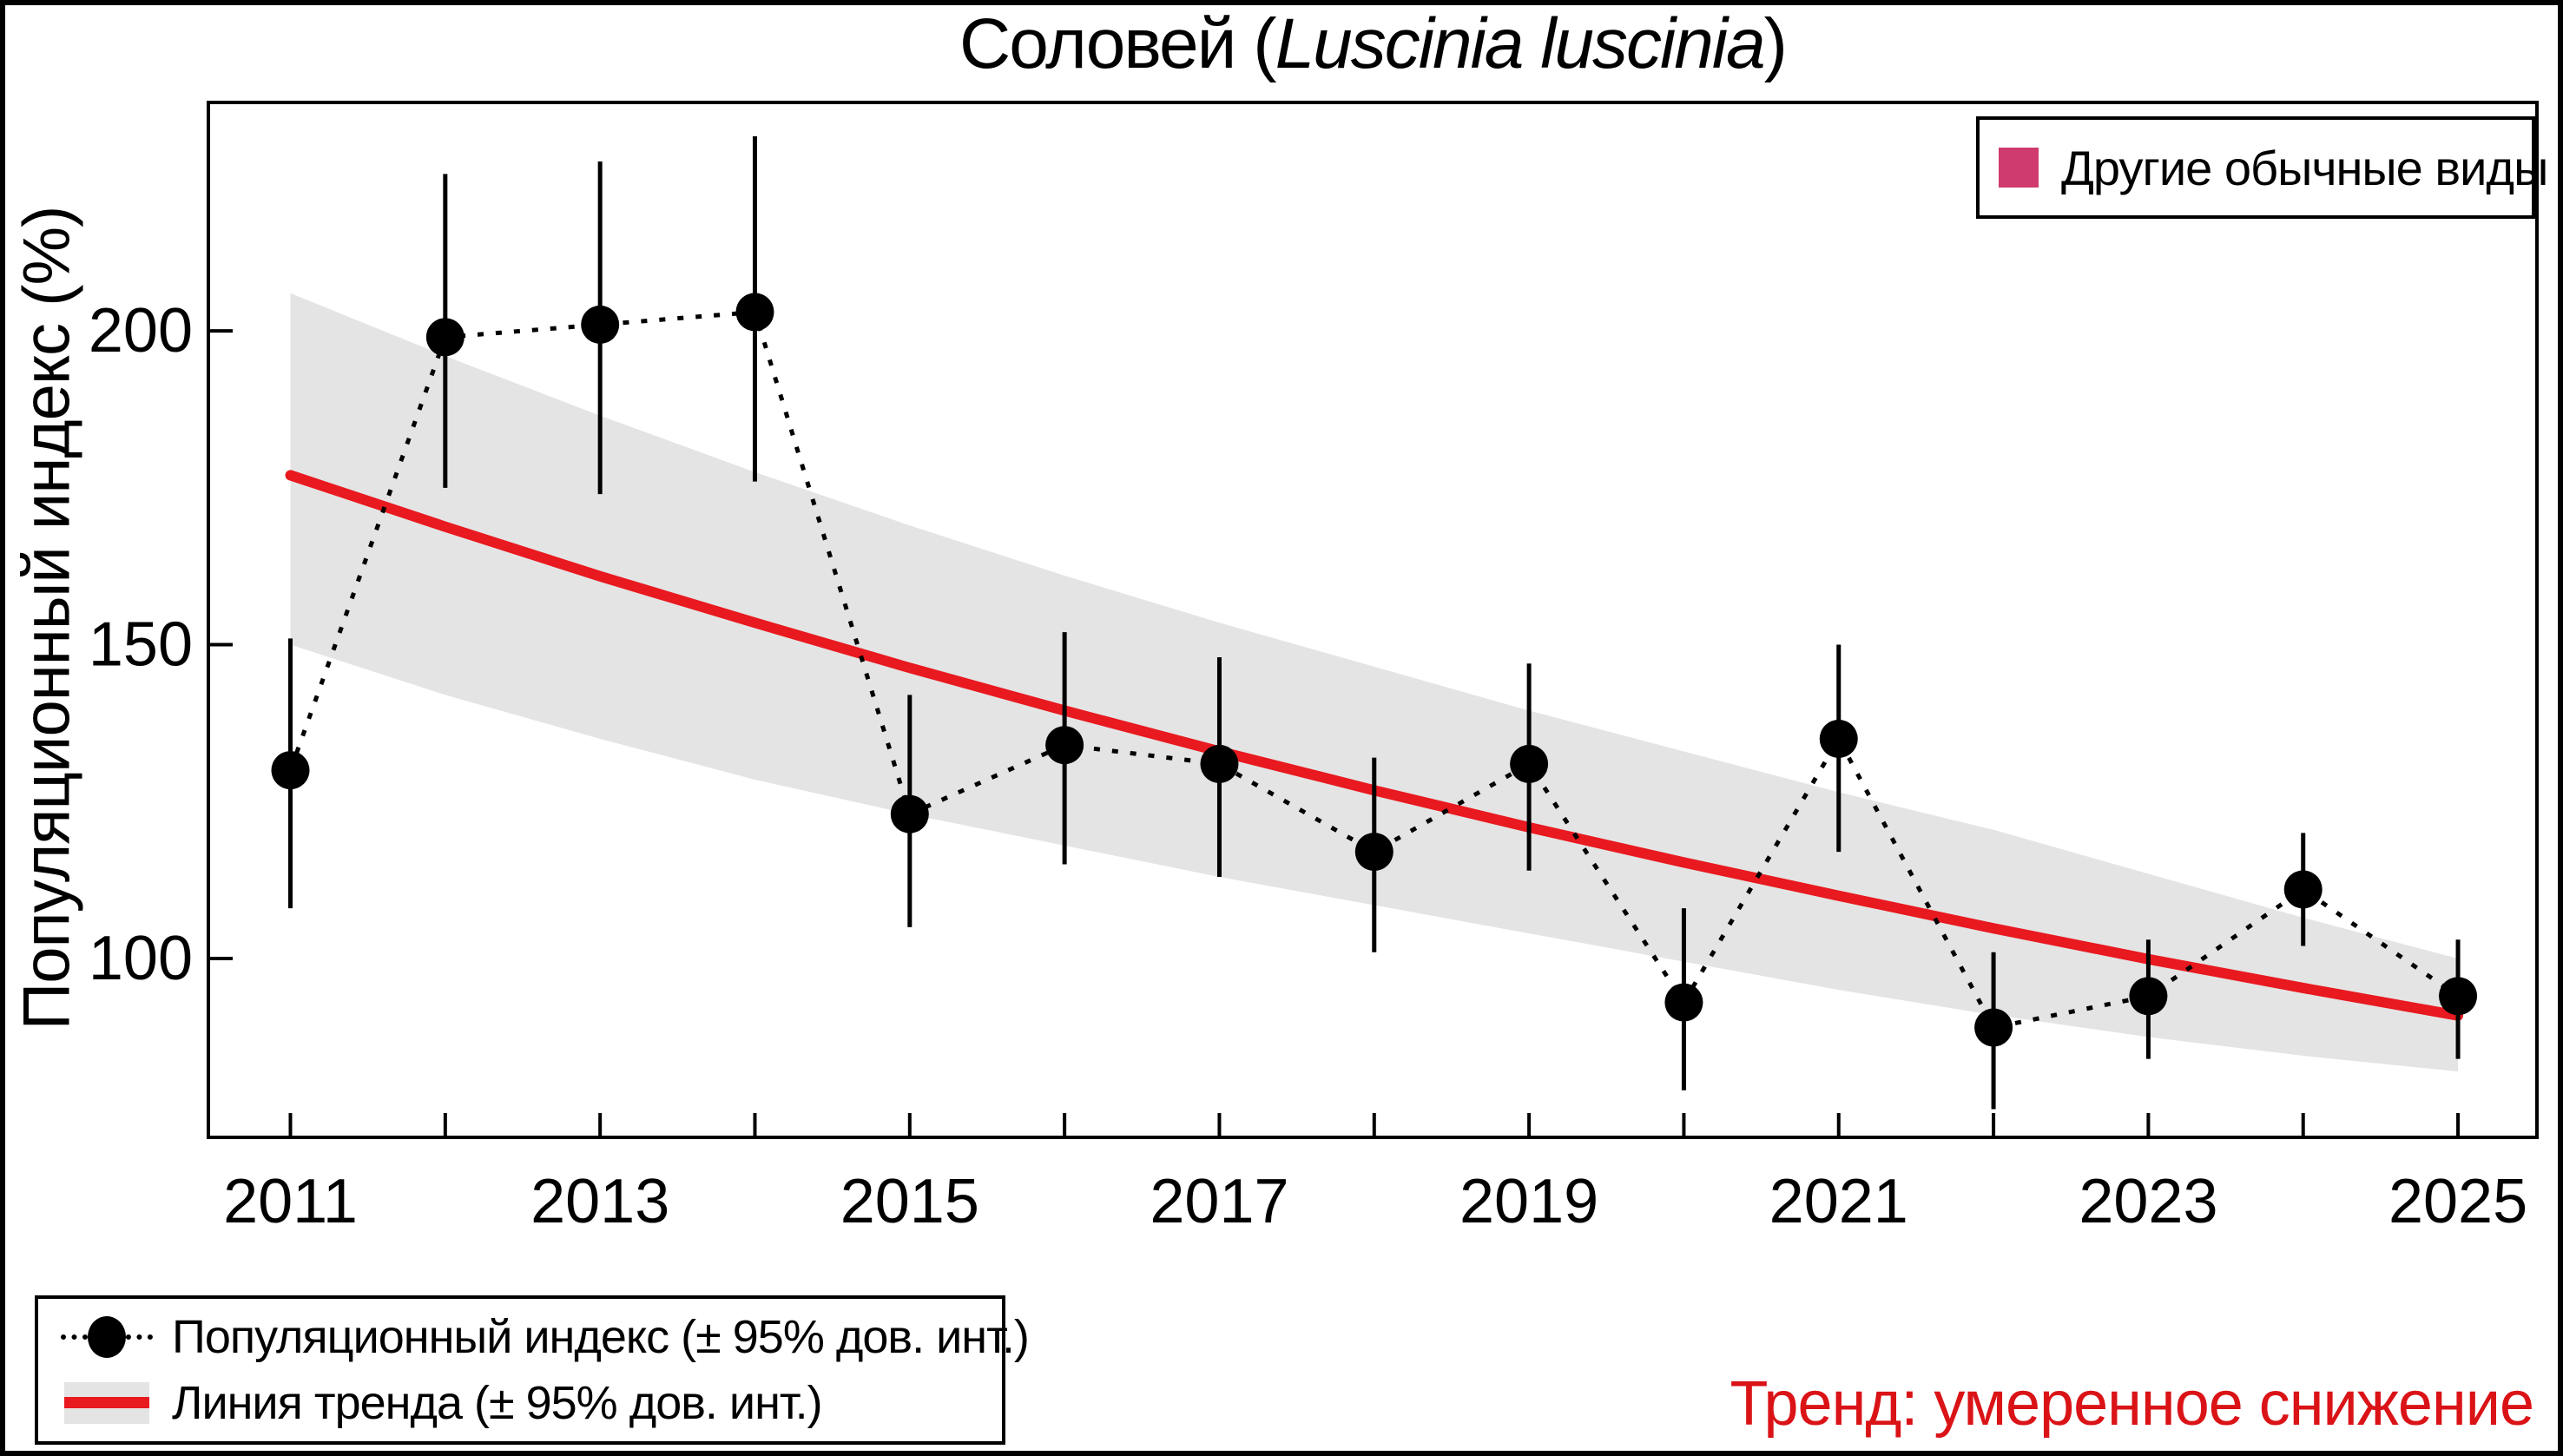 The image size is (2563, 1456). I want to click on trend-line-icon, so click(106, 1403).